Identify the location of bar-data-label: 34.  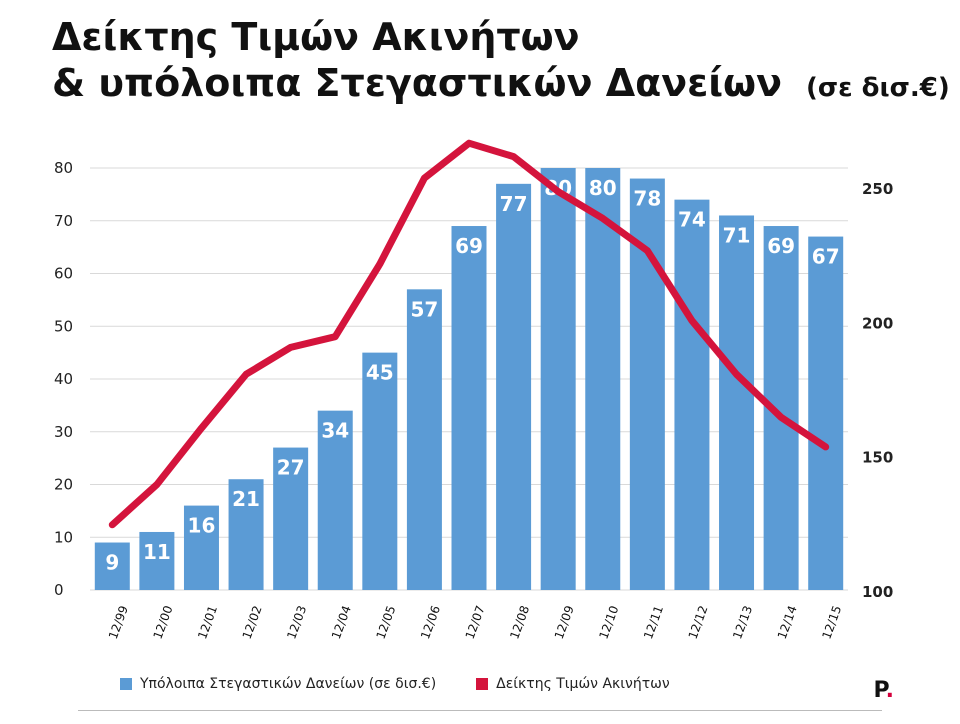
(335, 431).